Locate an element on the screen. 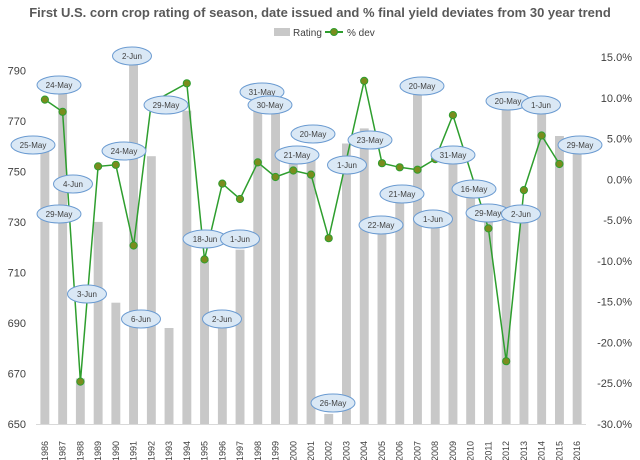 The image size is (640, 460). date-bubble-label-2014: 1-Jun is located at coordinates (541, 105).